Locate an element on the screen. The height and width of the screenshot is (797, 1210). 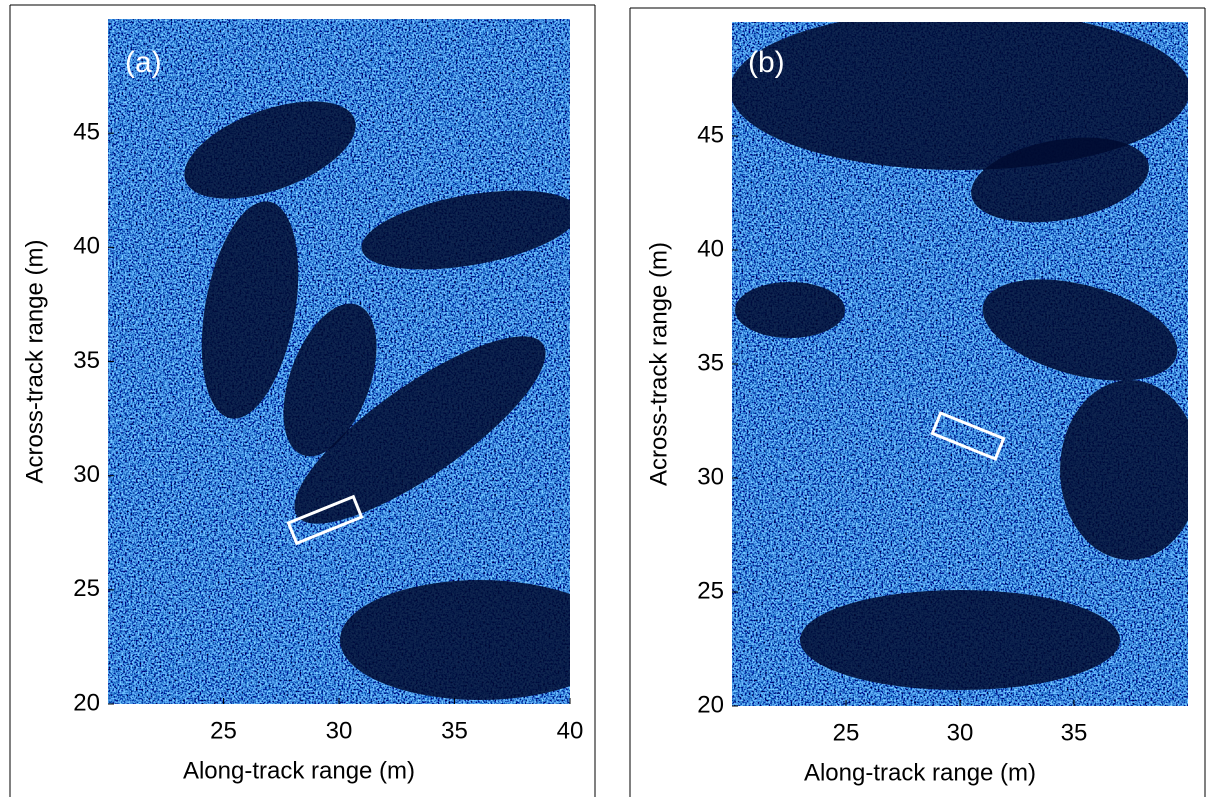
panel-label: (a) is located at coordinates (143, 62).